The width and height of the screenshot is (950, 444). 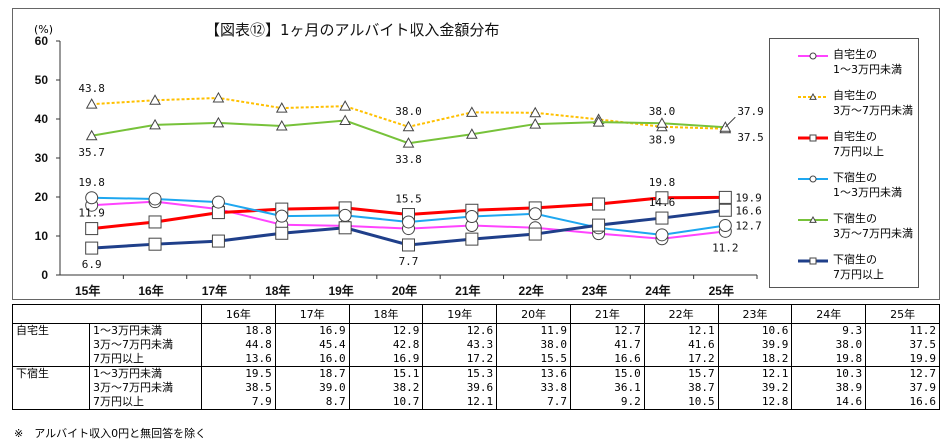 I want to click on x-tick-label: 19年, so click(x=340, y=290).